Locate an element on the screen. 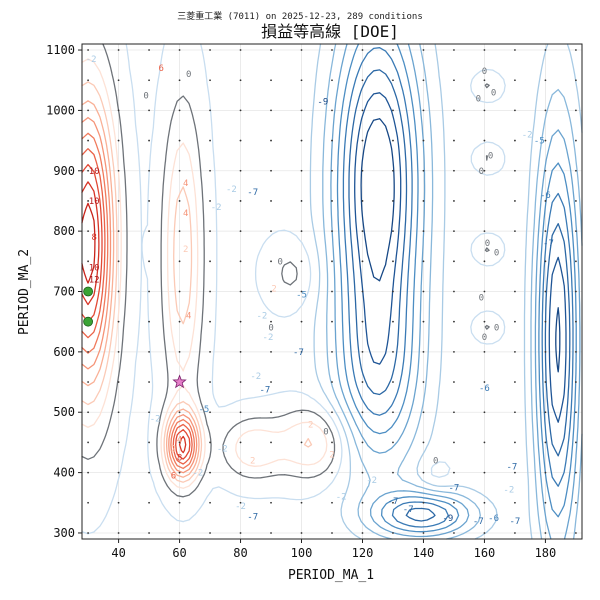 The height and width of the screenshot is (600, 600). x-axis-label: PERIOD_MA_1 is located at coordinates (331, 575).